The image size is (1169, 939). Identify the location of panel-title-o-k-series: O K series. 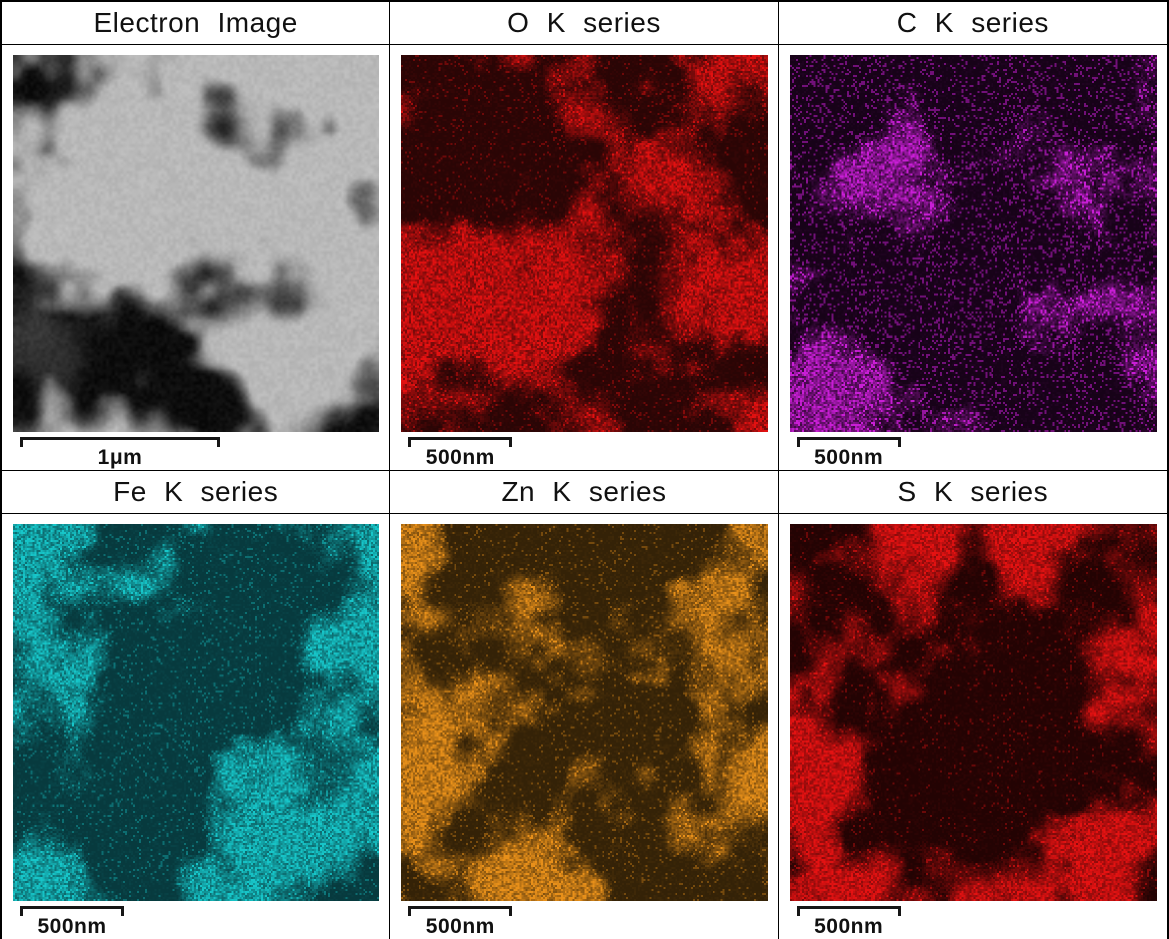
(584, 23).